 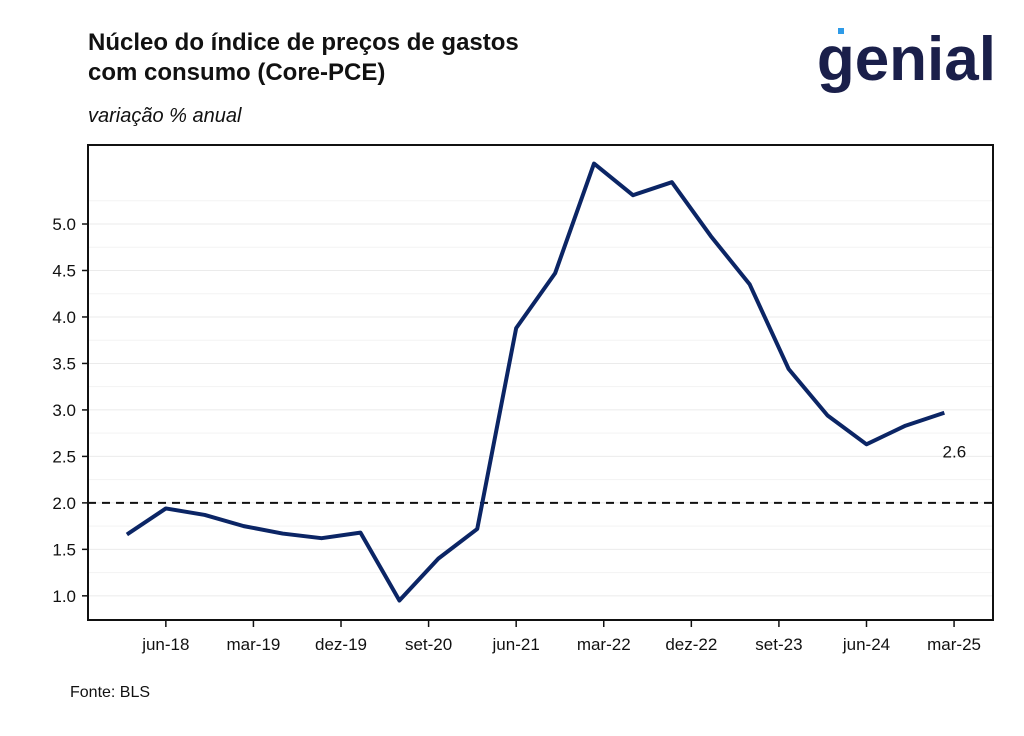 What do you see at coordinates (428, 644) in the screenshot?
I see `x-tick-label: set-20` at bounding box center [428, 644].